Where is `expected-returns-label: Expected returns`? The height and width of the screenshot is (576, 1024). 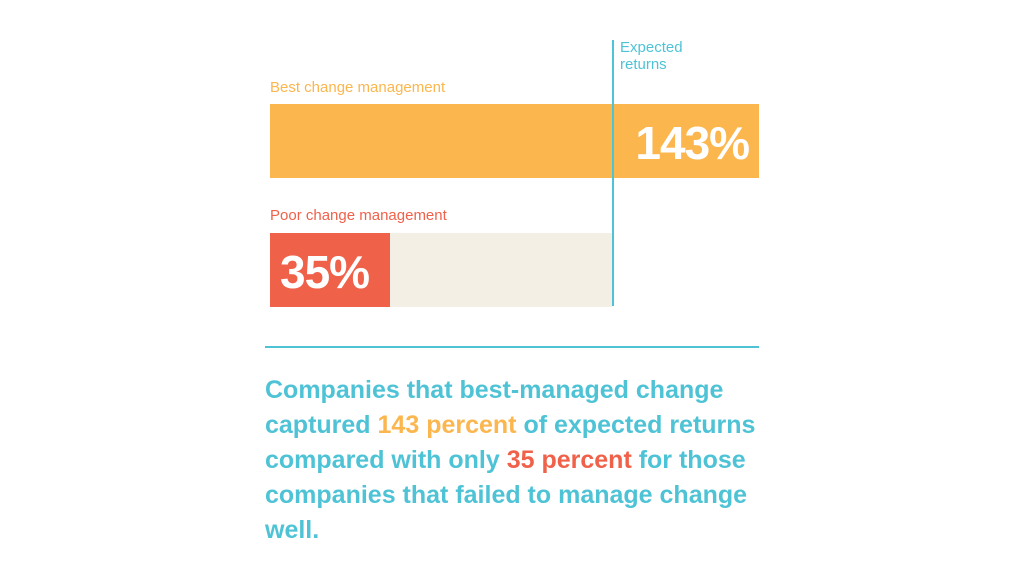 expected-returns-label: Expected returns is located at coordinates (651, 56).